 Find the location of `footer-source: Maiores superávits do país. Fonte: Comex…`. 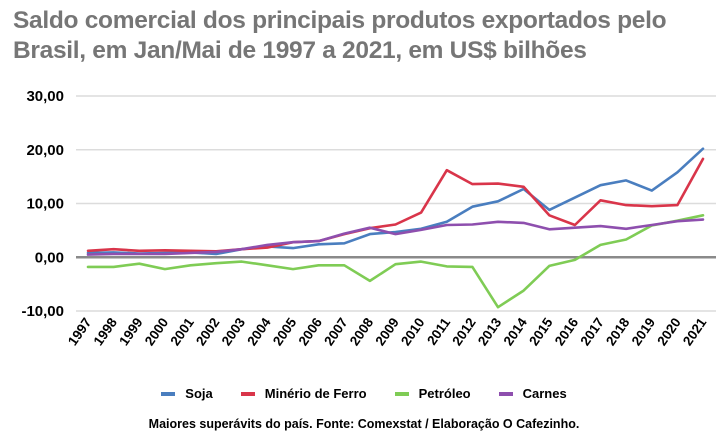

footer-source: Maiores superávits do país. Fonte: Comex… is located at coordinates (364, 424).